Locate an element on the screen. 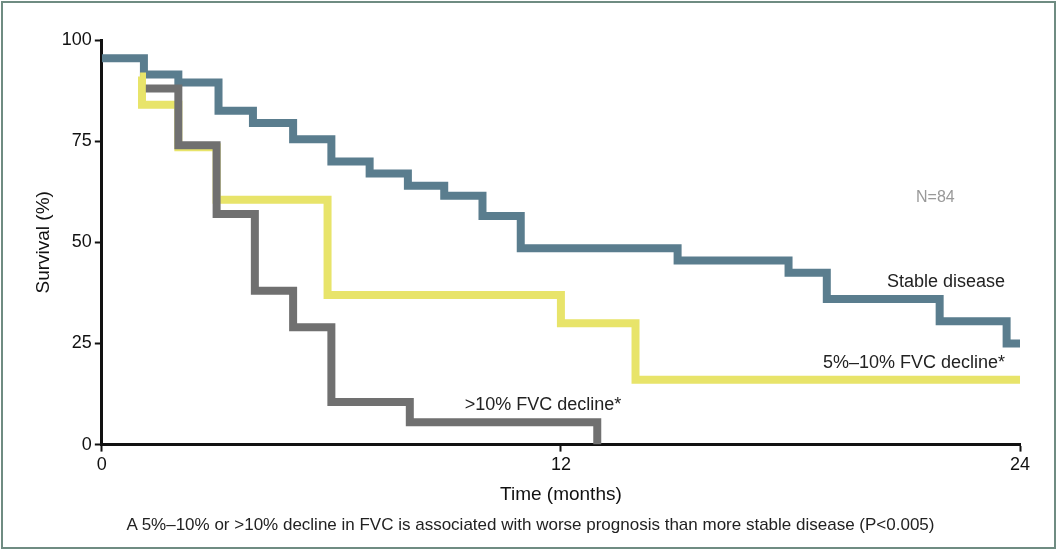 This screenshot has height=553, width=1061. y-tick-label: 25 is located at coordinates (81, 342).